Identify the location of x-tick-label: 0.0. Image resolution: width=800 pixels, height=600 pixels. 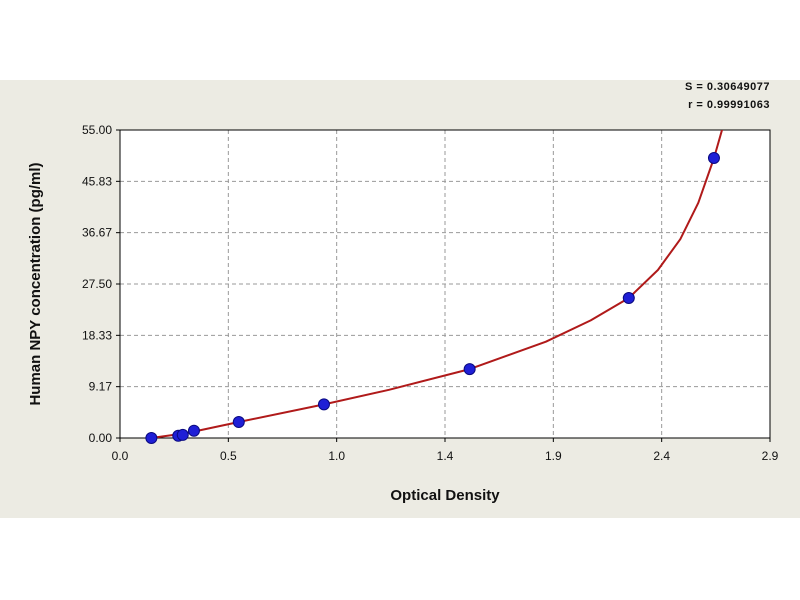
(120, 456).